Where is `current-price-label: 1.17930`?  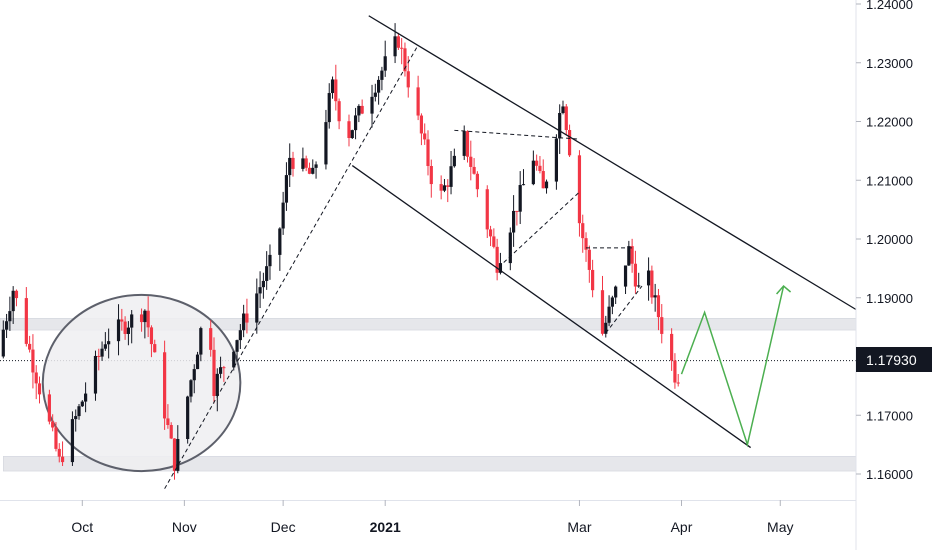 current-price-label: 1.17930 is located at coordinates (891, 360).